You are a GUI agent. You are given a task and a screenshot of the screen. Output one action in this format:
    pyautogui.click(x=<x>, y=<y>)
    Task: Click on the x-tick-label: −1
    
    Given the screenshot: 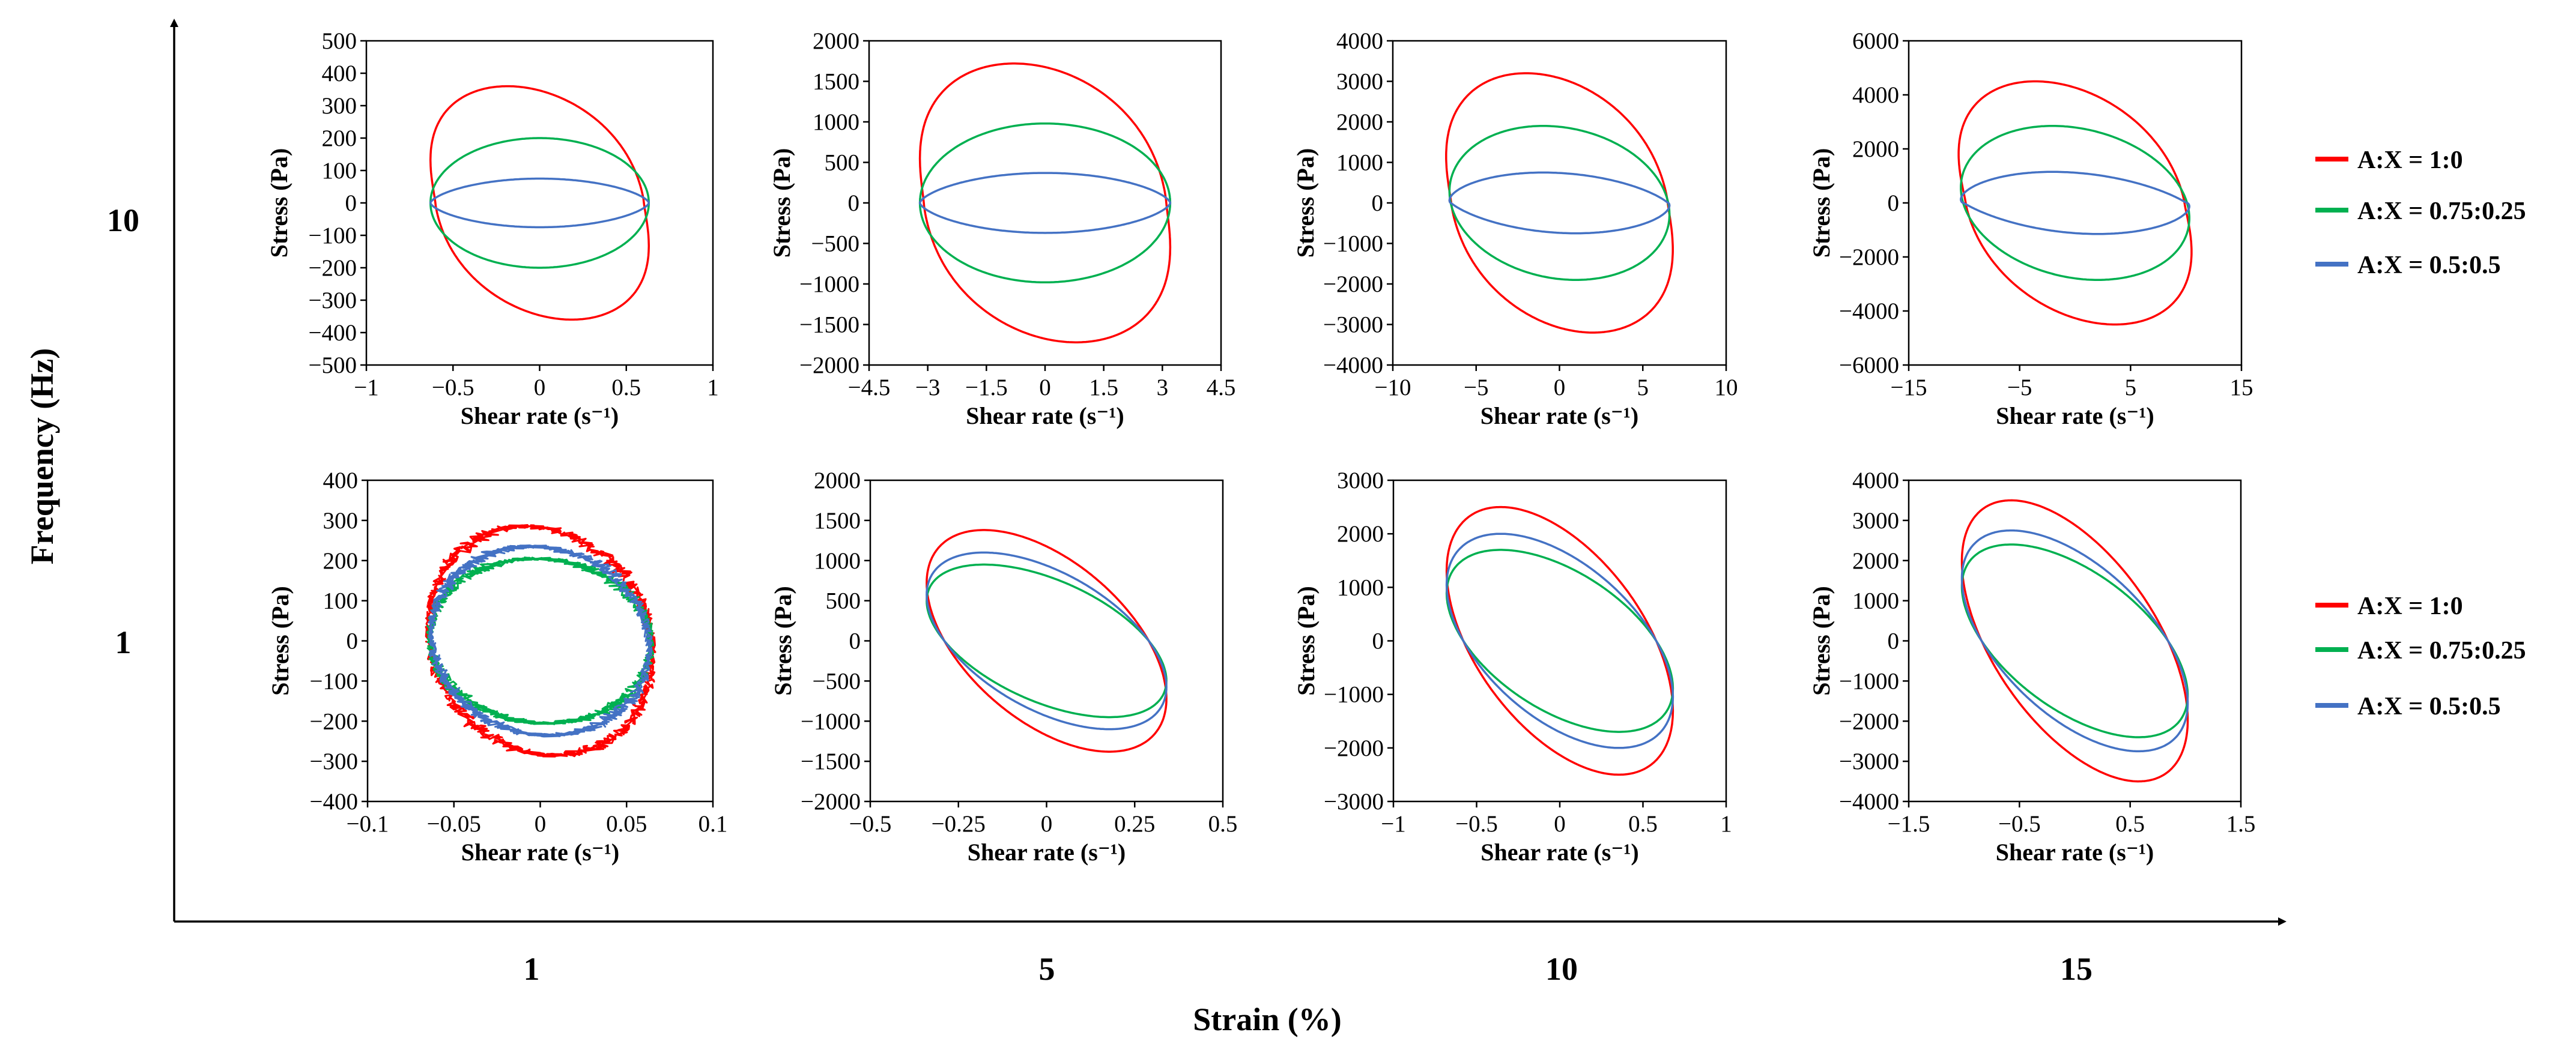 What is the action you would take?
    pyautogui.click(x=366, y=387)
    